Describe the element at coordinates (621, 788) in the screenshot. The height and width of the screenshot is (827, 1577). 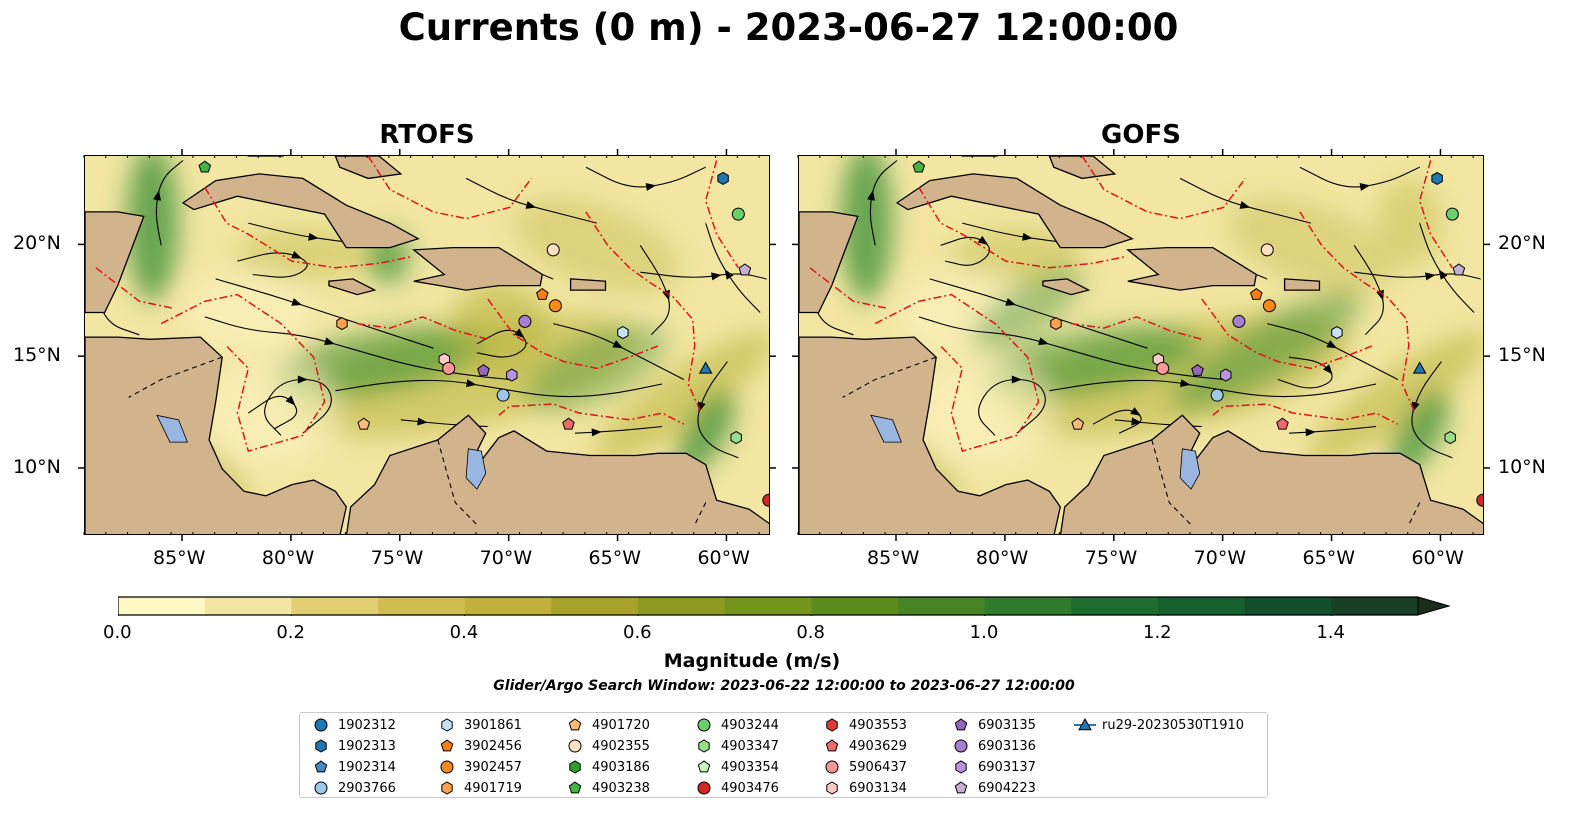
I see `legend-label: 4903238` at that location.